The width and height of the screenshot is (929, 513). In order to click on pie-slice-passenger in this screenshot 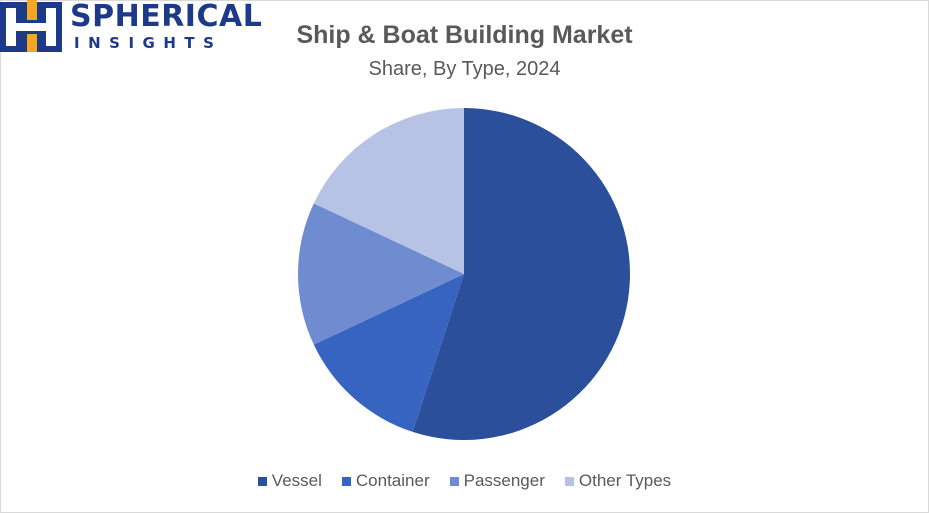, I will do `click(380, 274)`.